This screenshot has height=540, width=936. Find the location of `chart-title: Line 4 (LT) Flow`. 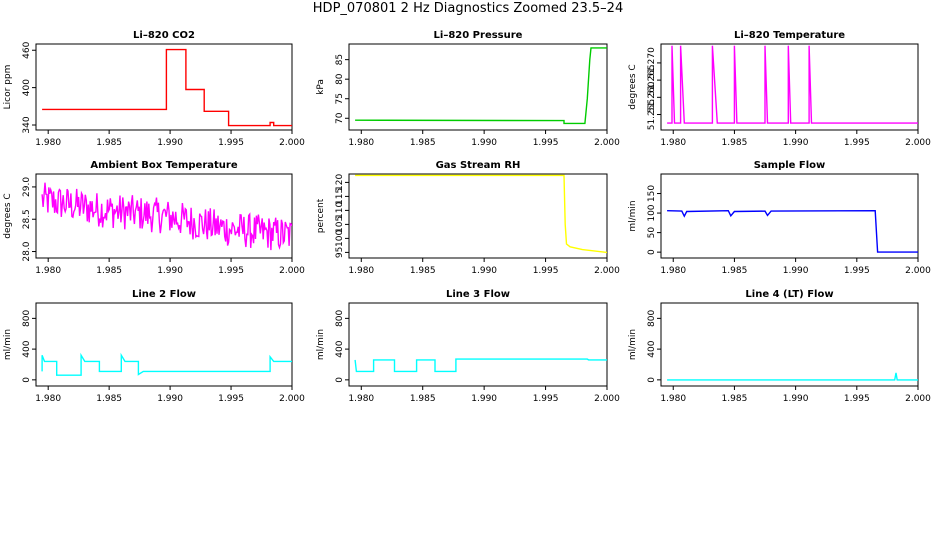

chart-title: Line 4 (LT) Flow is located at coordinates (789, 294).